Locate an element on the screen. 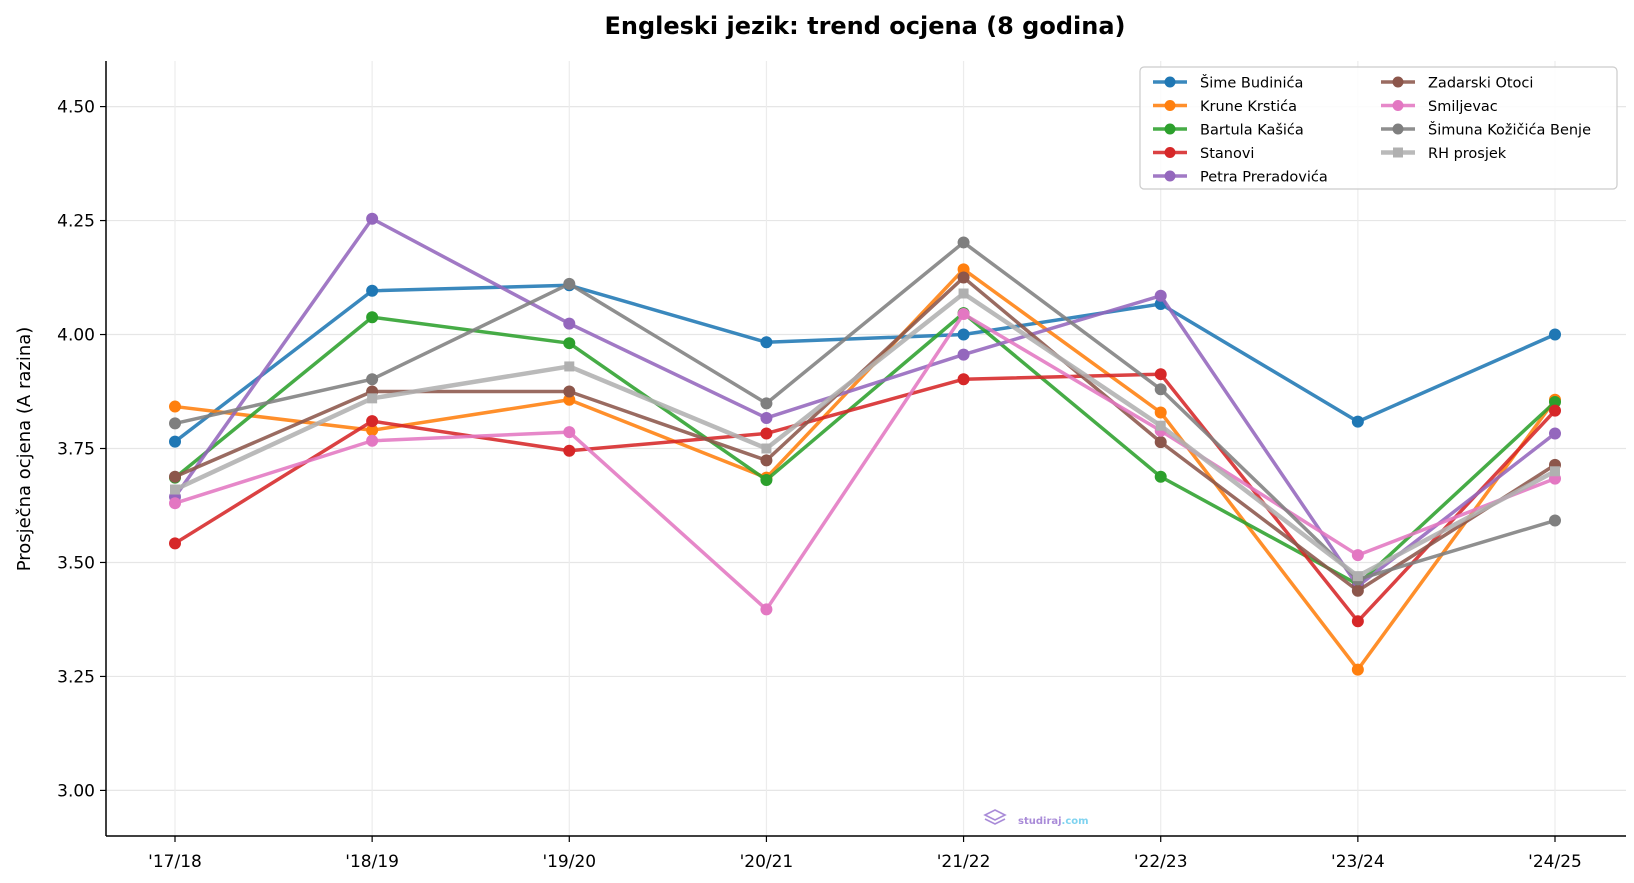 The width and height of the screenshot is (1634, 883). legend-item: Petra Preradovića is located at coordinates (1240, 178).